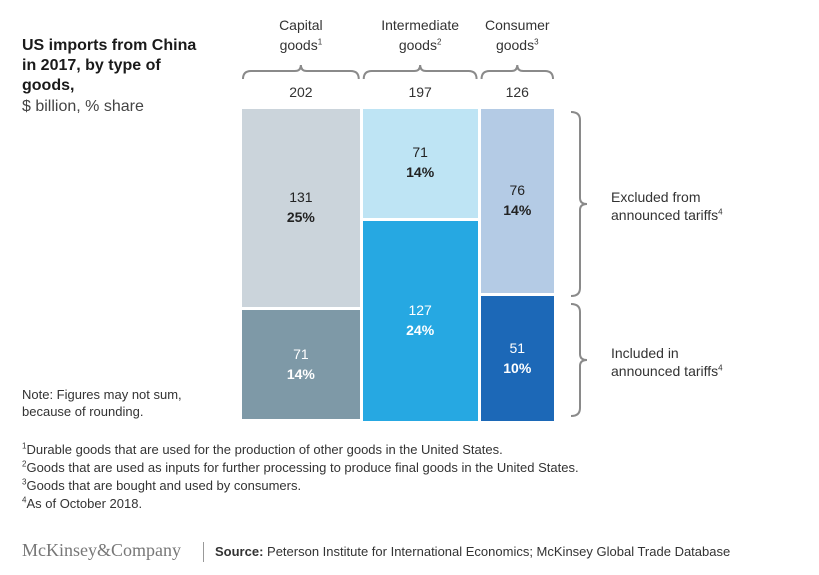  What do you see at coordinates (517, 367) in the screenshot?
I see `segment-share: 10%` at bounding box center [517, 367].